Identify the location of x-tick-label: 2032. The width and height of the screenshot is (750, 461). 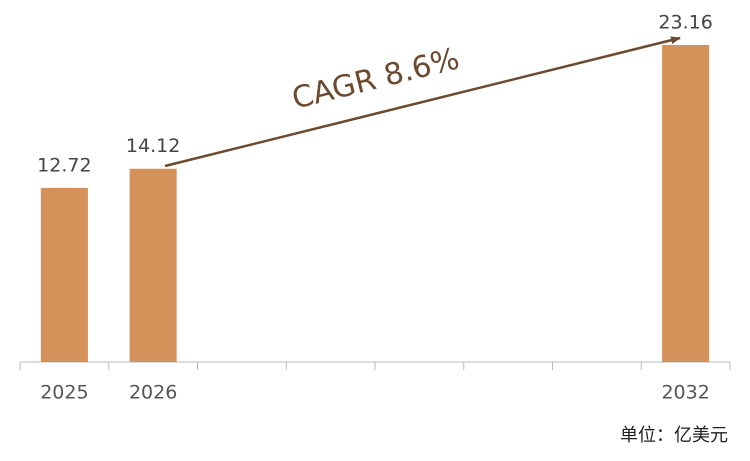
(685, 393).